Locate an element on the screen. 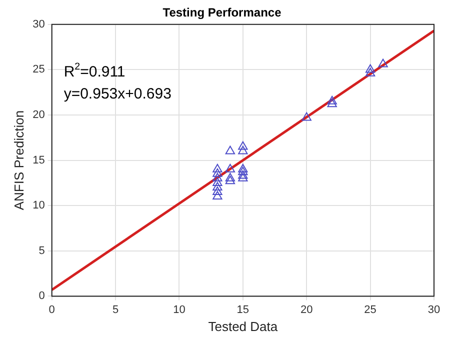 The image size is (474, 339). y-axis-title: ANFIS Prediction is located at coordinates (18, 160).